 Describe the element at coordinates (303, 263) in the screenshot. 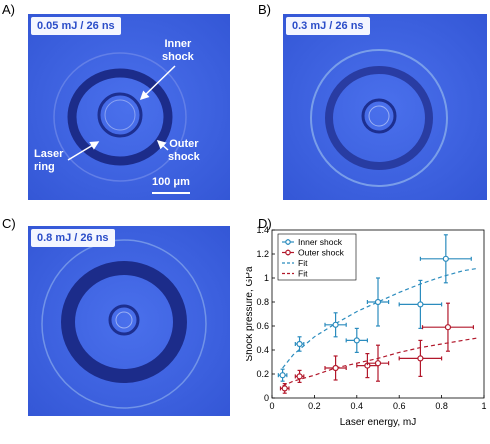

I see `legend-fit-inner-label: Fit` at that location.